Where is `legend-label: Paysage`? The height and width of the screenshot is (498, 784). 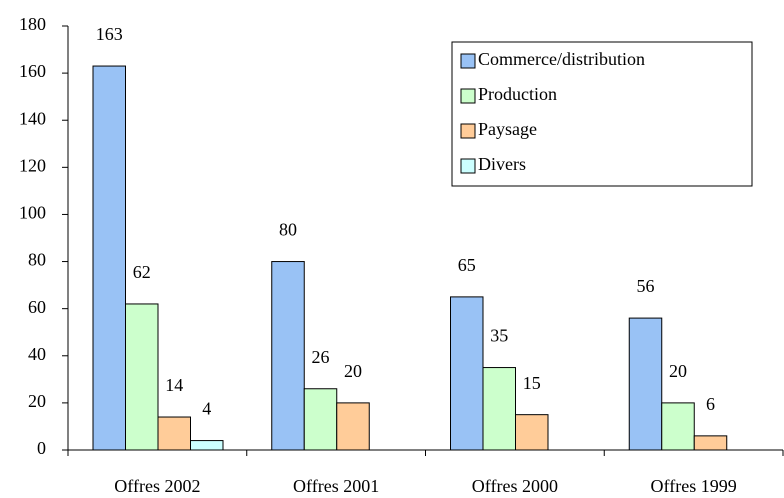 legend-label: Paysage is located at coordinates (507, 129).